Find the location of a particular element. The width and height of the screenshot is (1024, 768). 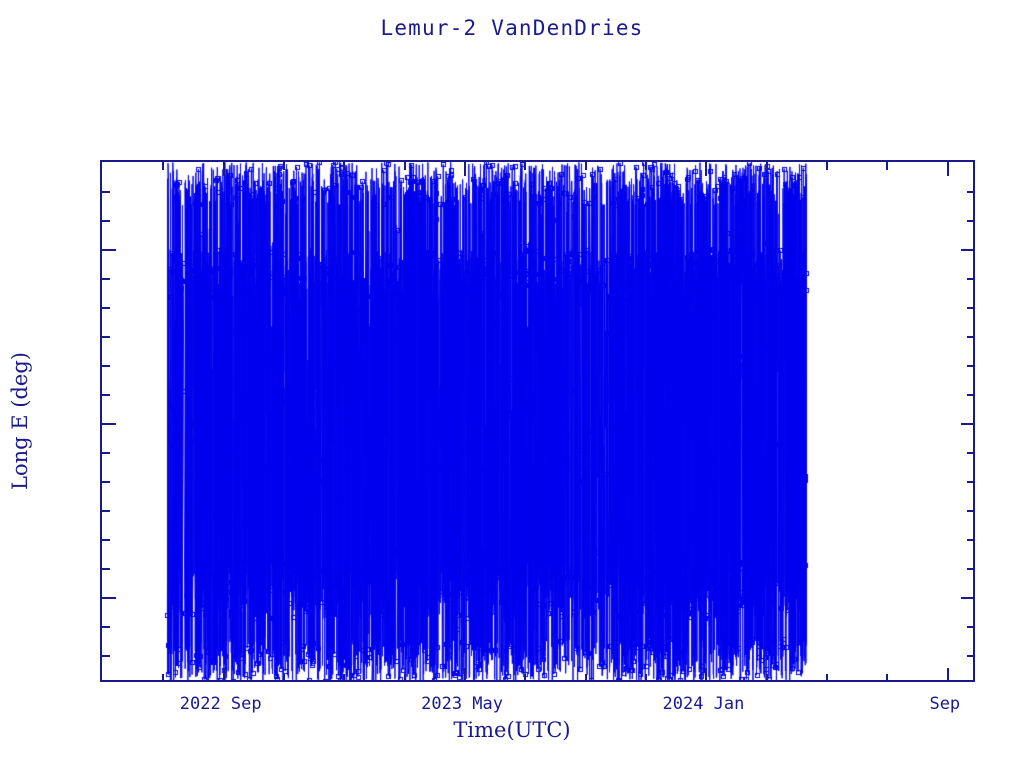

y-axis-label-holder: Long E (deg) is located at coordinates (20, 421).